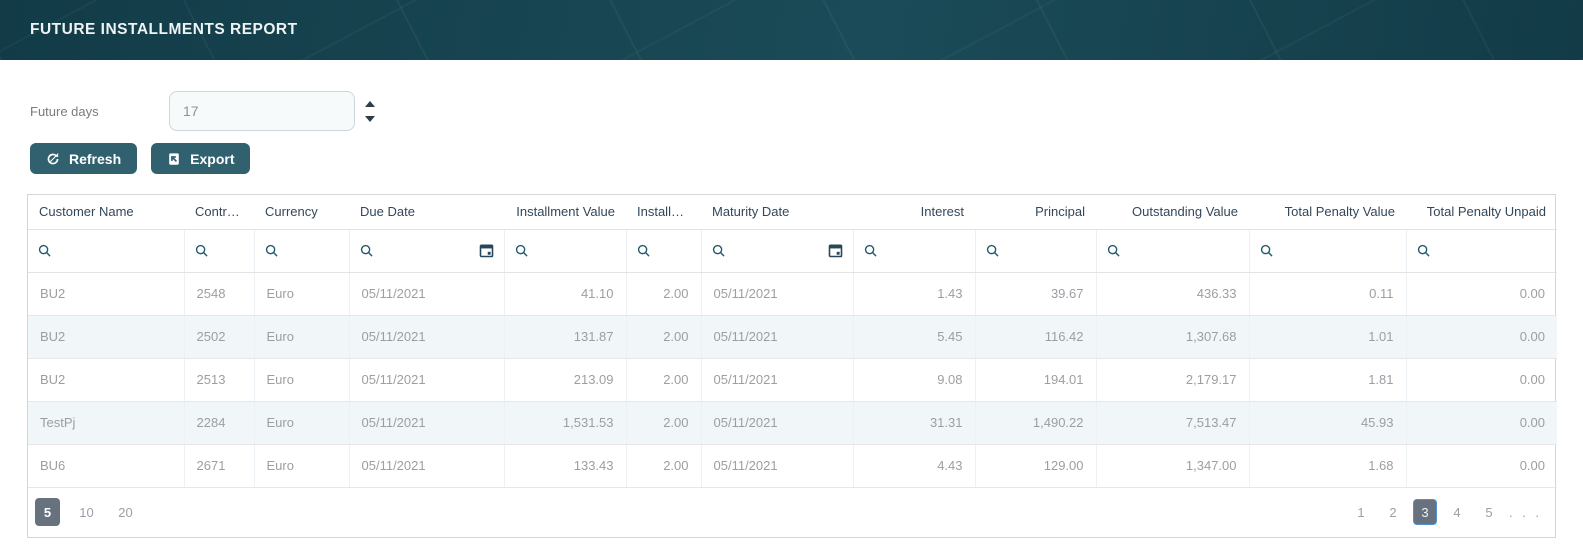  I want to click on filter-input-installment-value, so click(575, 250).